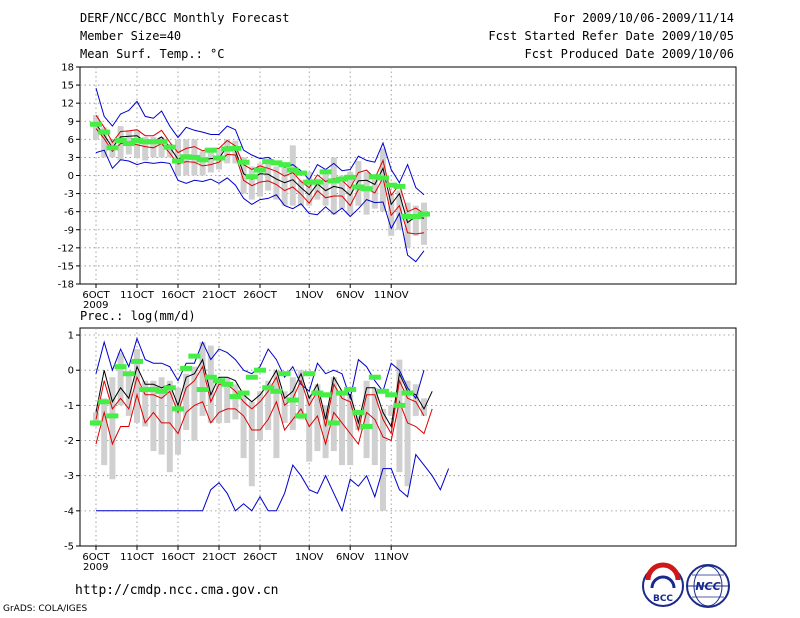  I want to click on x-tick-label: 6NOV, so click(350, 557).